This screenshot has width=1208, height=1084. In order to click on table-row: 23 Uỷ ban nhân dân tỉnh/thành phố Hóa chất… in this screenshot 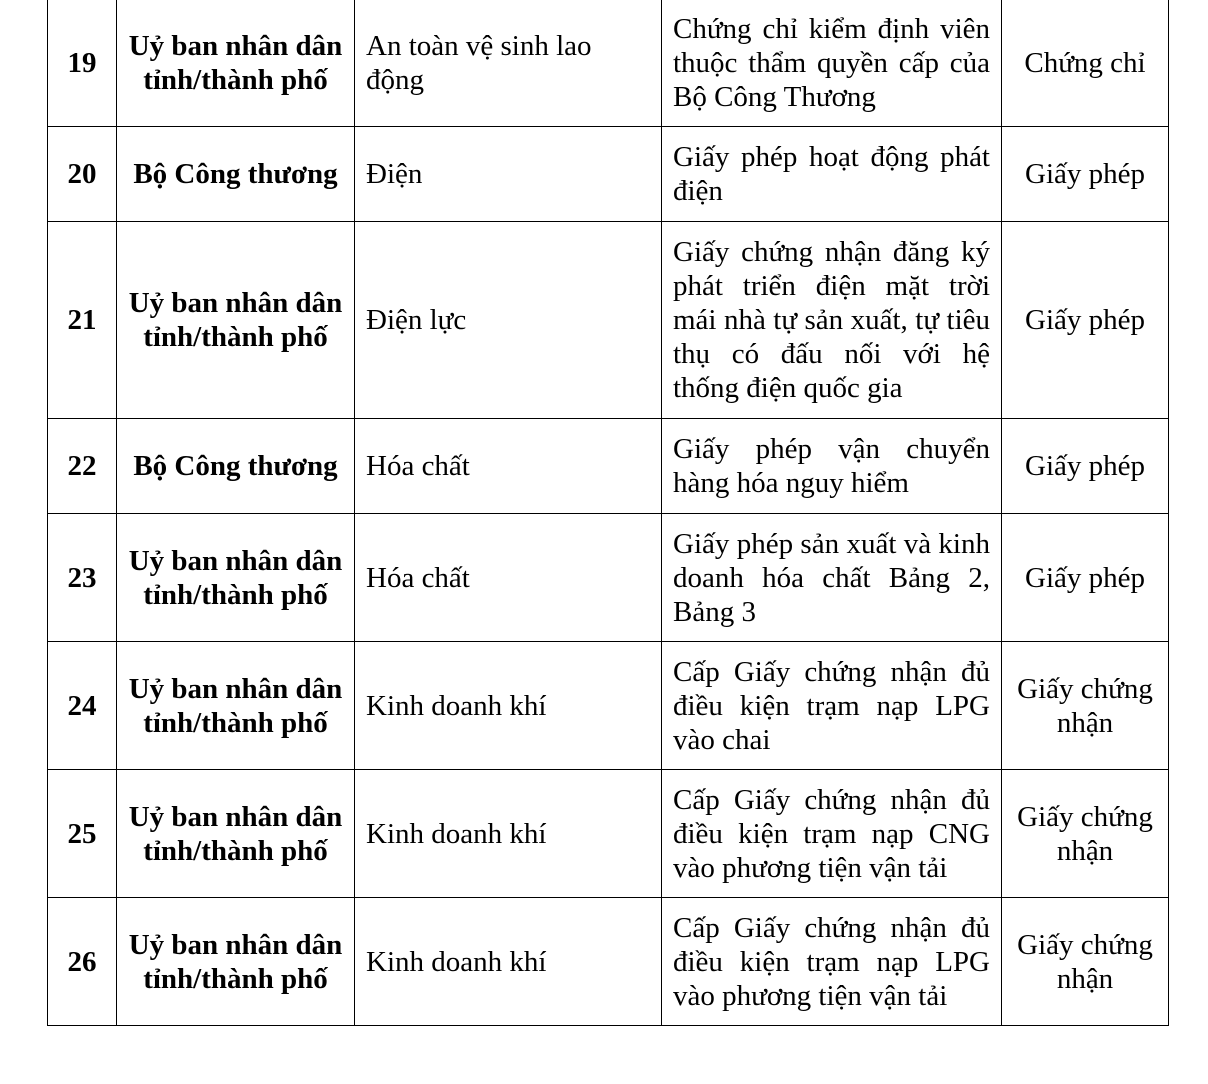, I will do `click(608, 577)`.